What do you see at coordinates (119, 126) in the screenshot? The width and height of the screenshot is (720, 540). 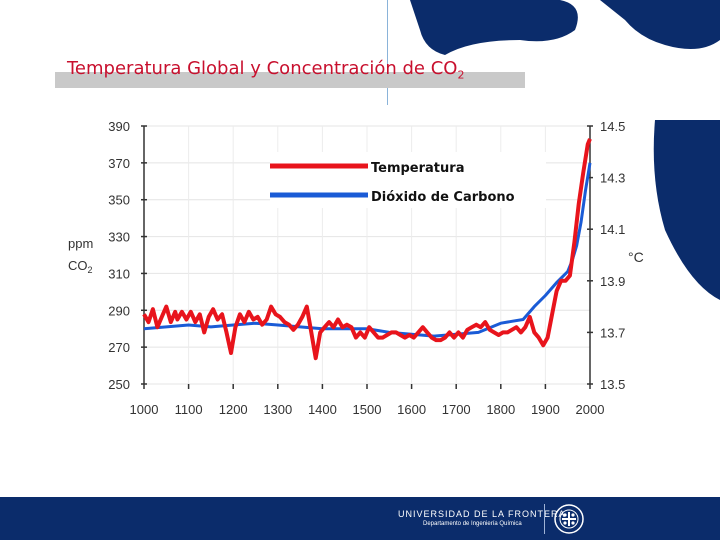 I see `left-tick-label: 390` at bounding box center [119, 126].